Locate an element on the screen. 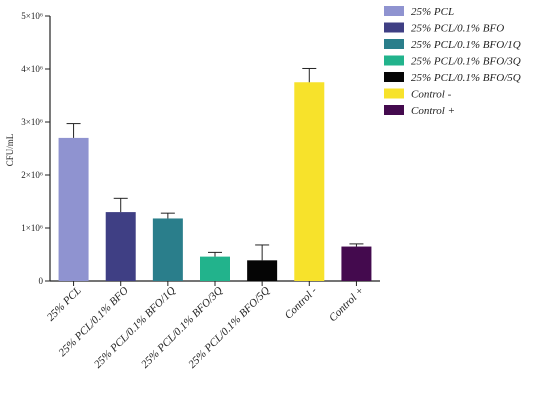 The width and height of the screenshot is (550, 404). x-tick-label: 25% PCL/0.1% BFO/1Q is located at coordinates (135, 328).